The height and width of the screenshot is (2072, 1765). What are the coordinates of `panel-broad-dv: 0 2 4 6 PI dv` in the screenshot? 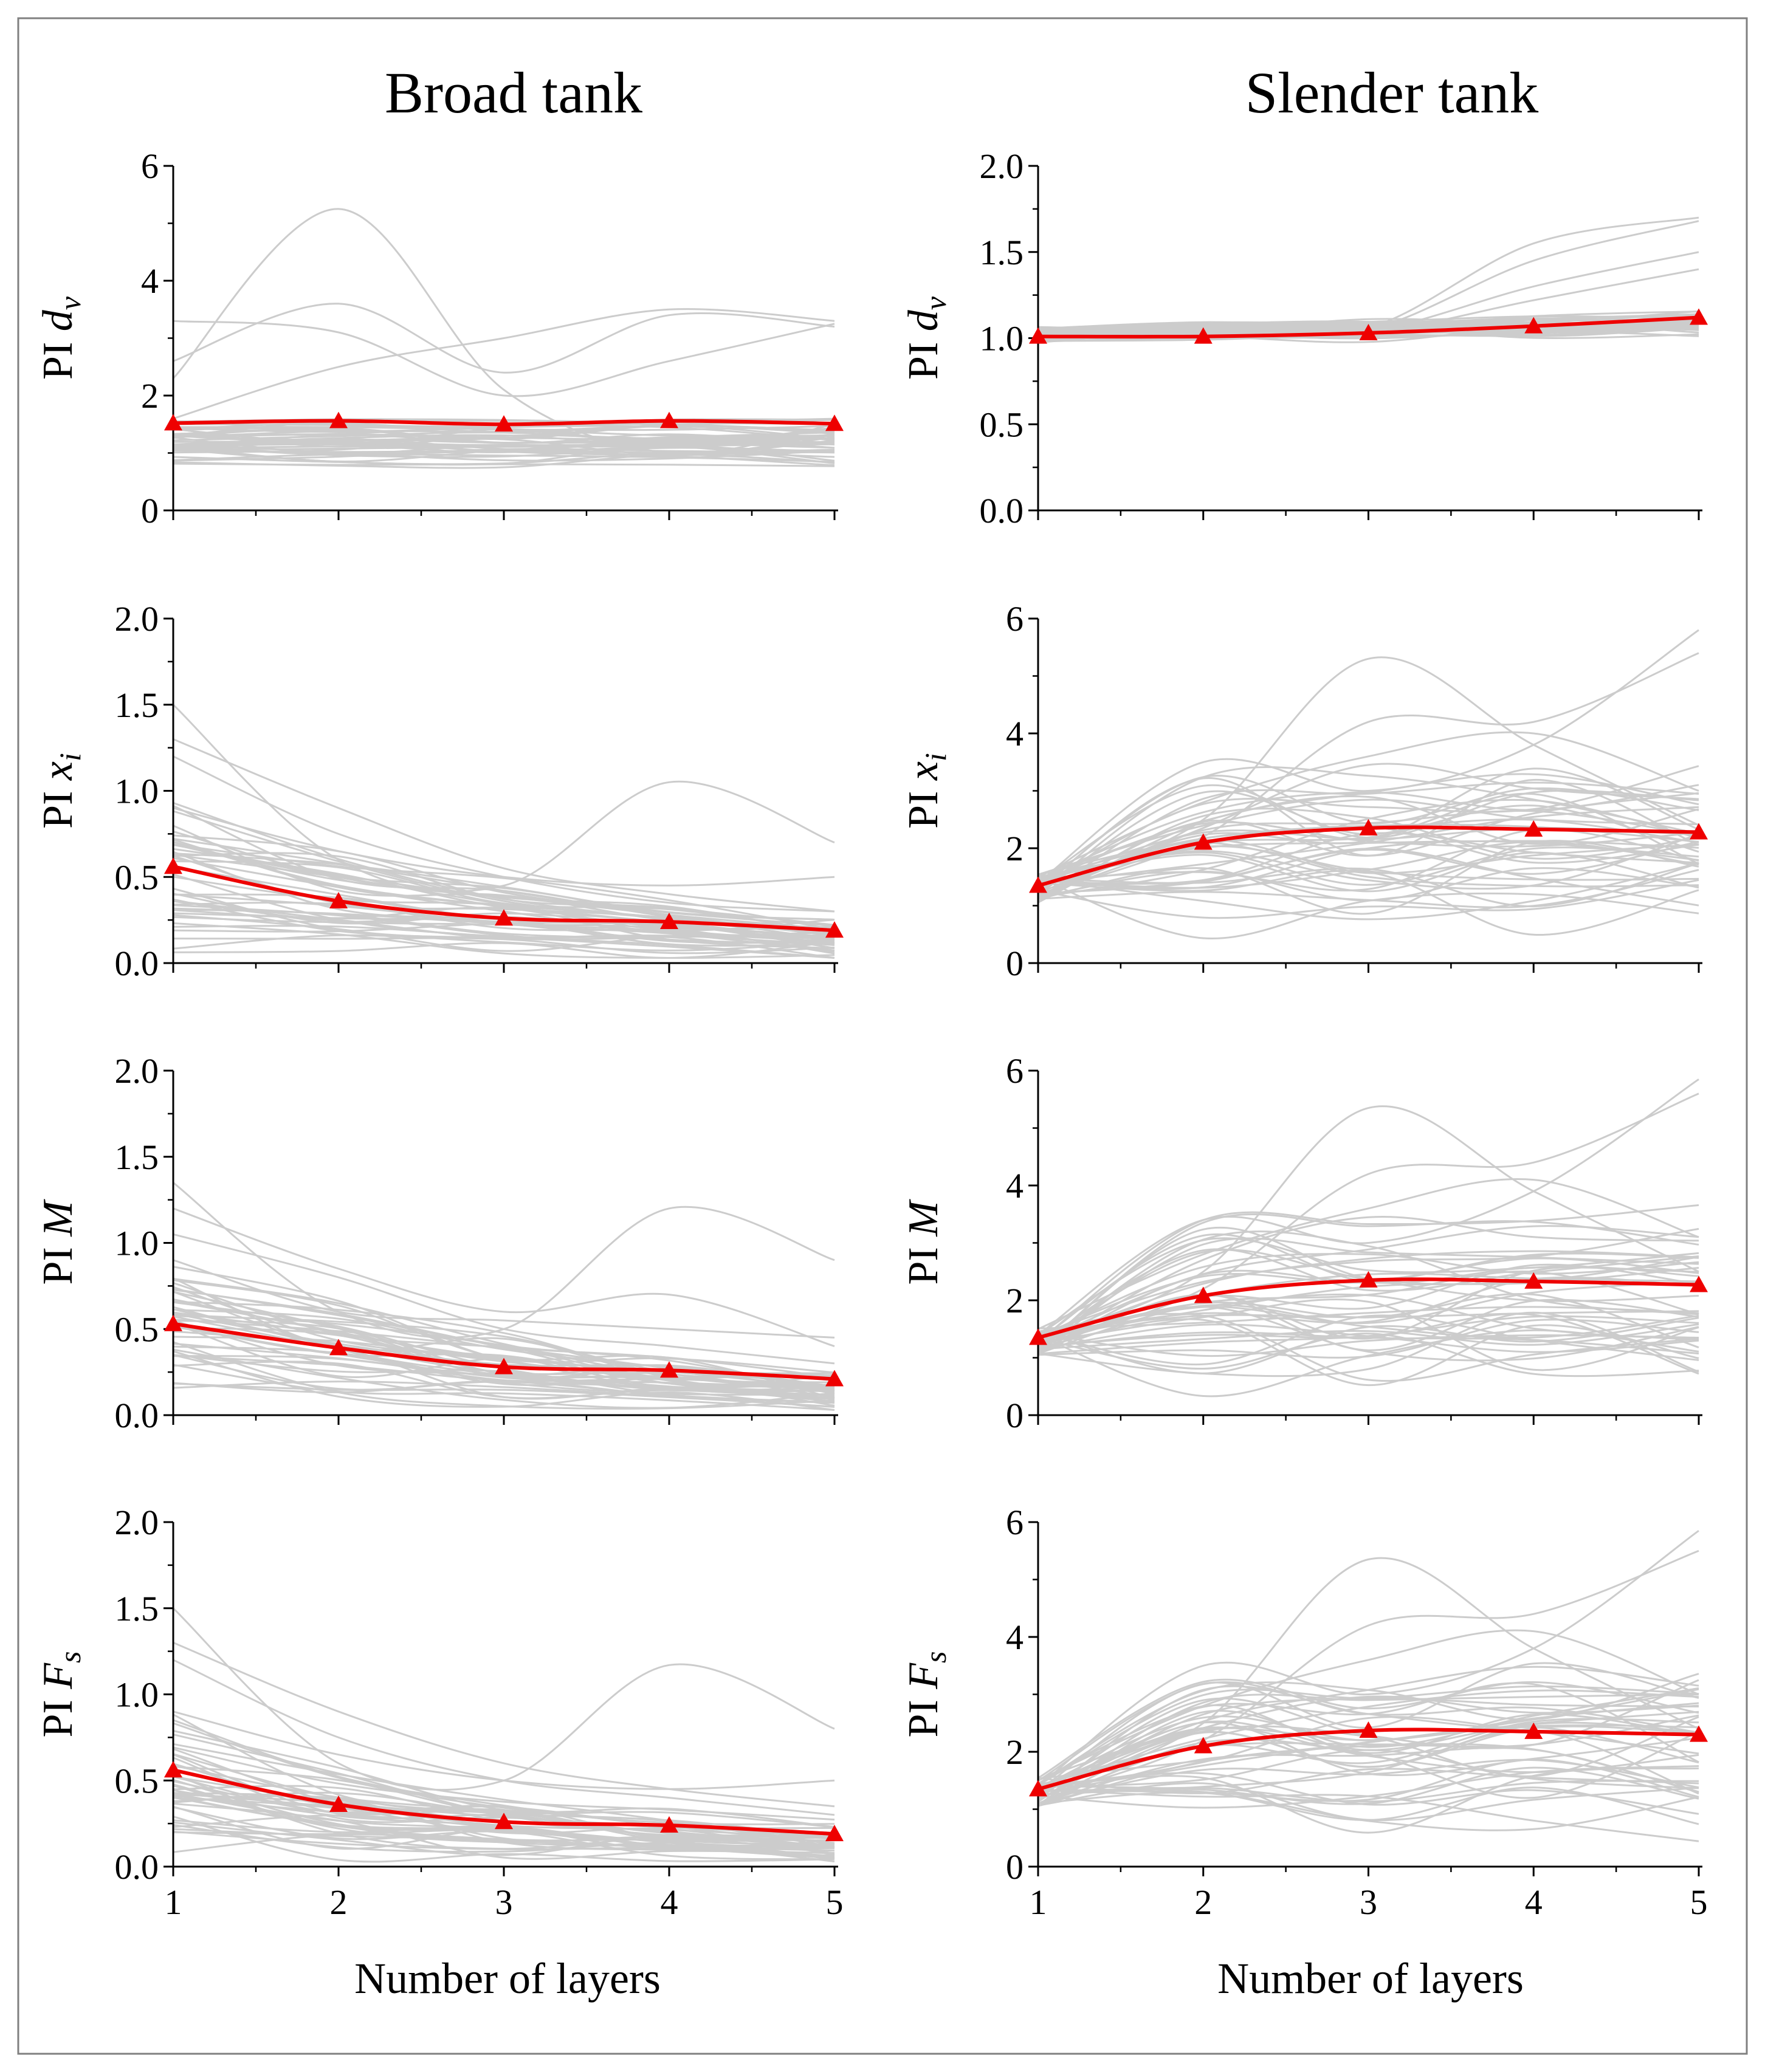 It's located at (439, 338).